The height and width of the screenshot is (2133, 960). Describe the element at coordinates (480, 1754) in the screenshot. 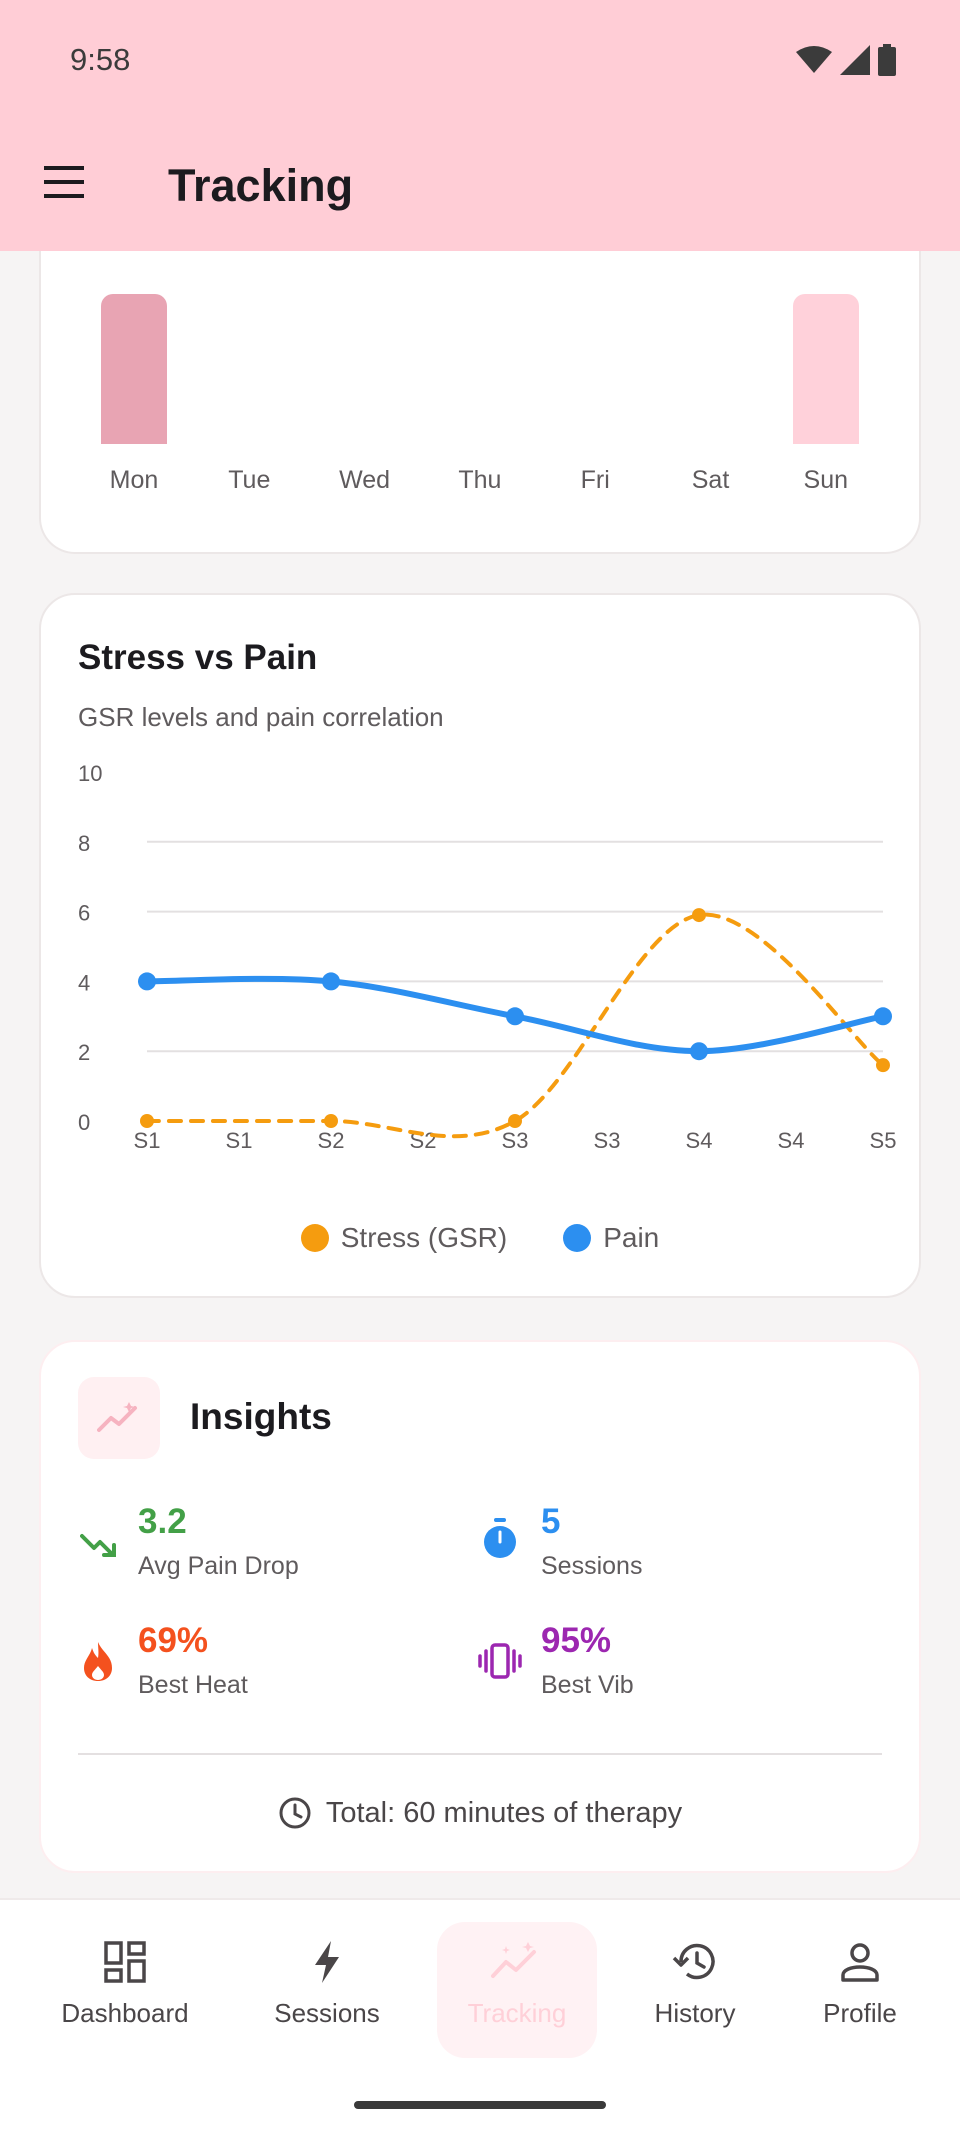

I see `insights-divider` at that location.